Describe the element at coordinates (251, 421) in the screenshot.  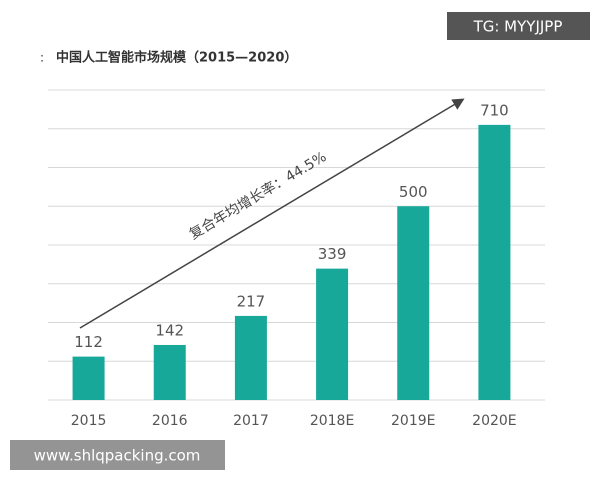
I see `x-tick-label: 2017` at that location.